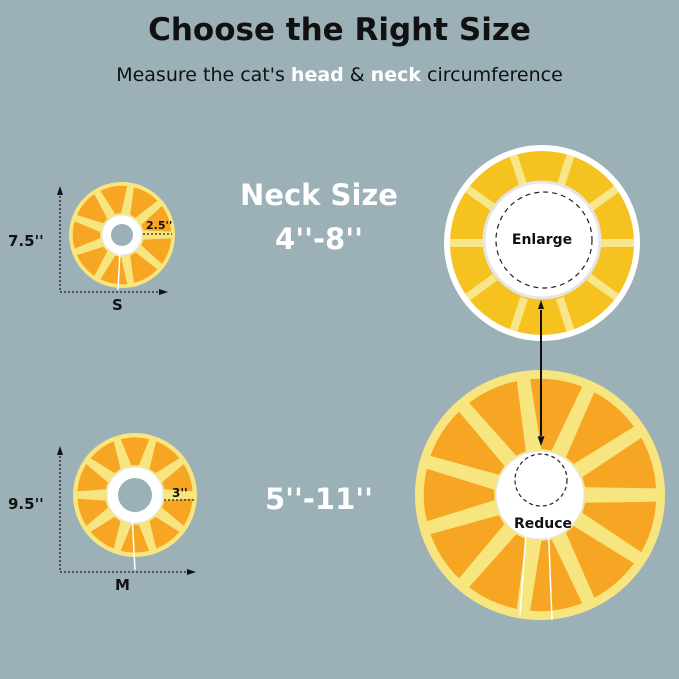 The height and width of the screenshot is (679, 679). I want to click on enlarge-neck-ring, so click(542, 240).